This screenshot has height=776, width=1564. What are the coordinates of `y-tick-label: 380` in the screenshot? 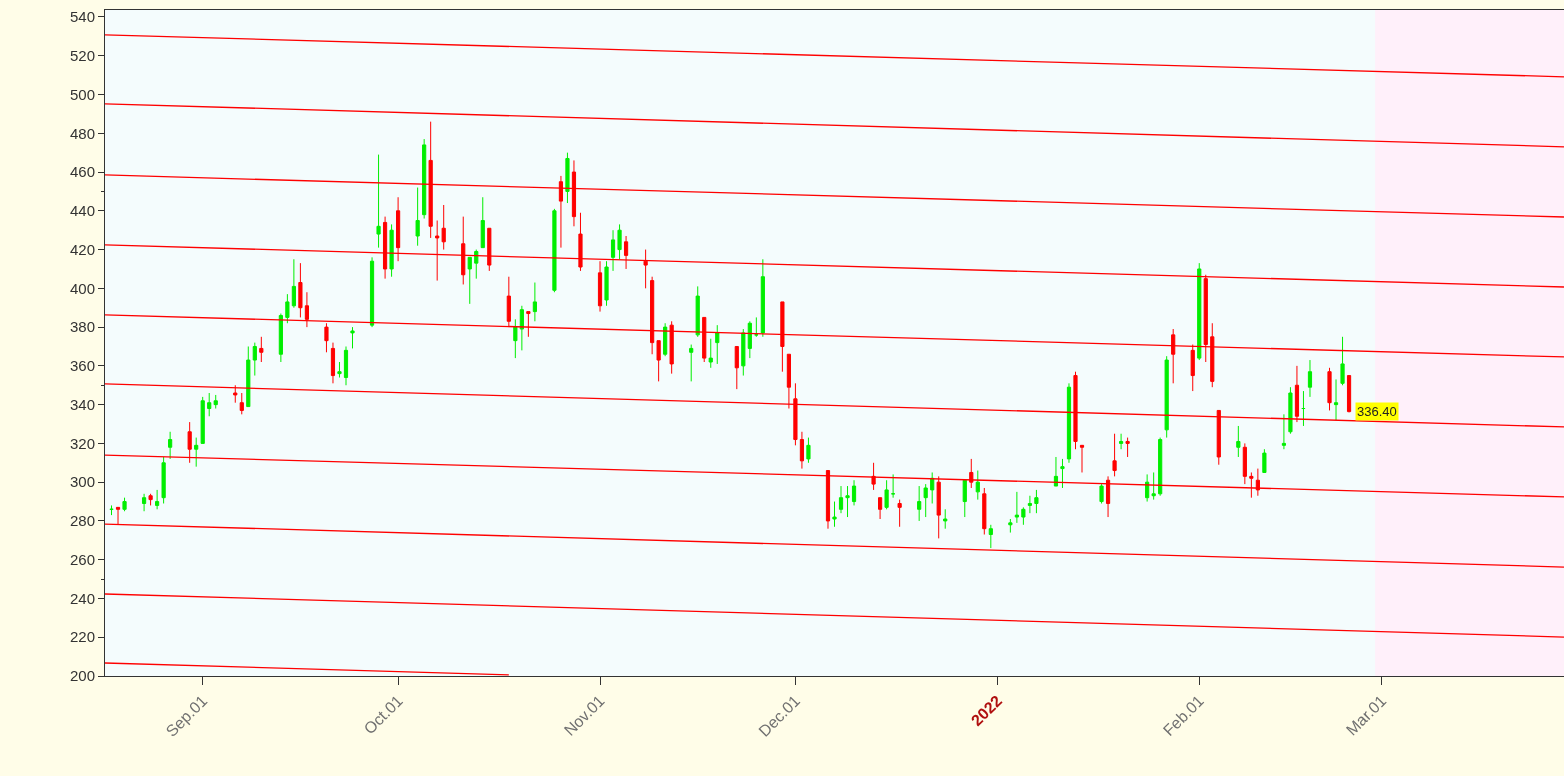 It's located at (82, 327).